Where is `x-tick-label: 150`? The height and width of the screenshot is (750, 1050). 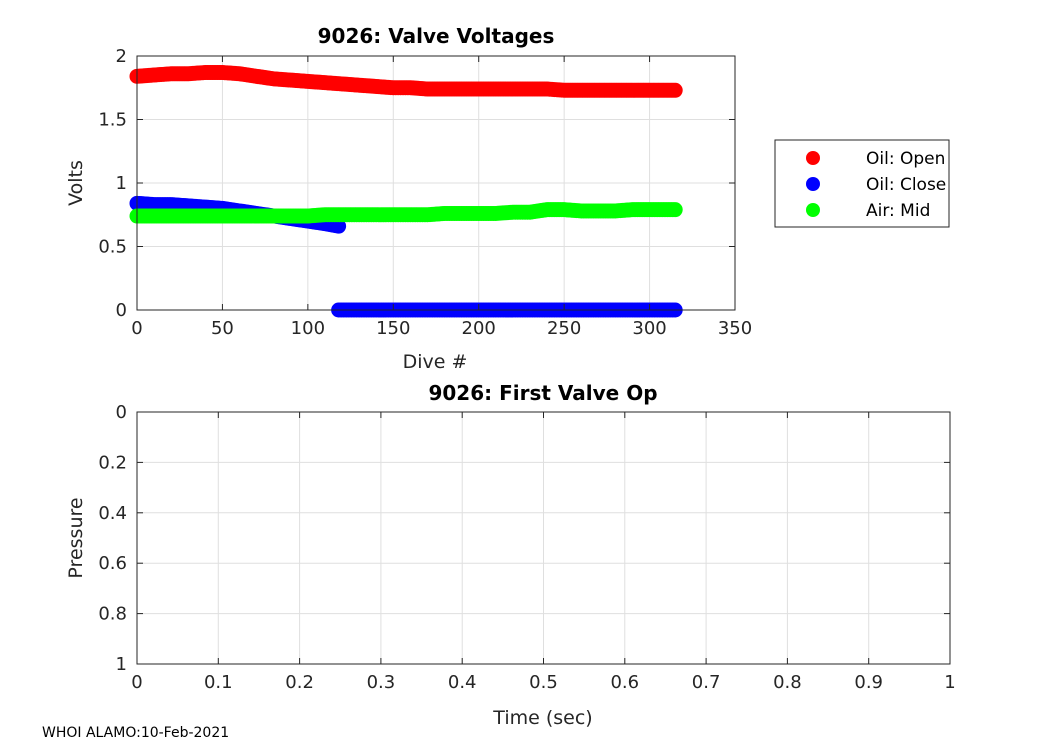
x-tick-label: 150 is located at coordinates (393, 328).